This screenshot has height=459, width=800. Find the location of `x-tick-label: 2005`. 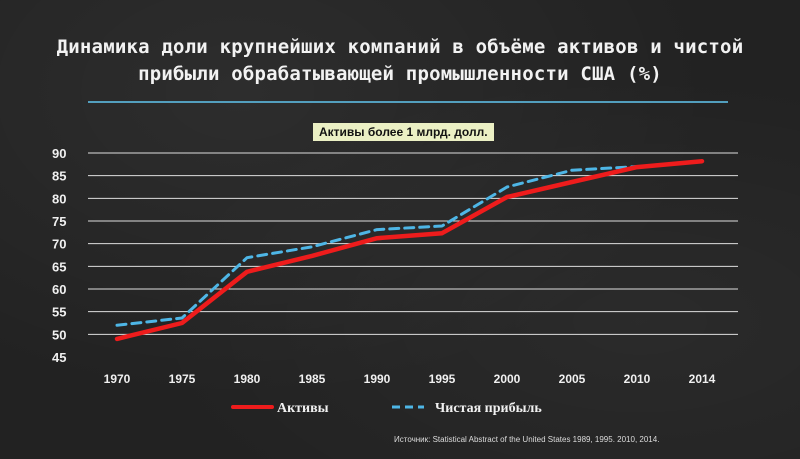

x-tick-label: 2005 is located at coordinates (572, 379).